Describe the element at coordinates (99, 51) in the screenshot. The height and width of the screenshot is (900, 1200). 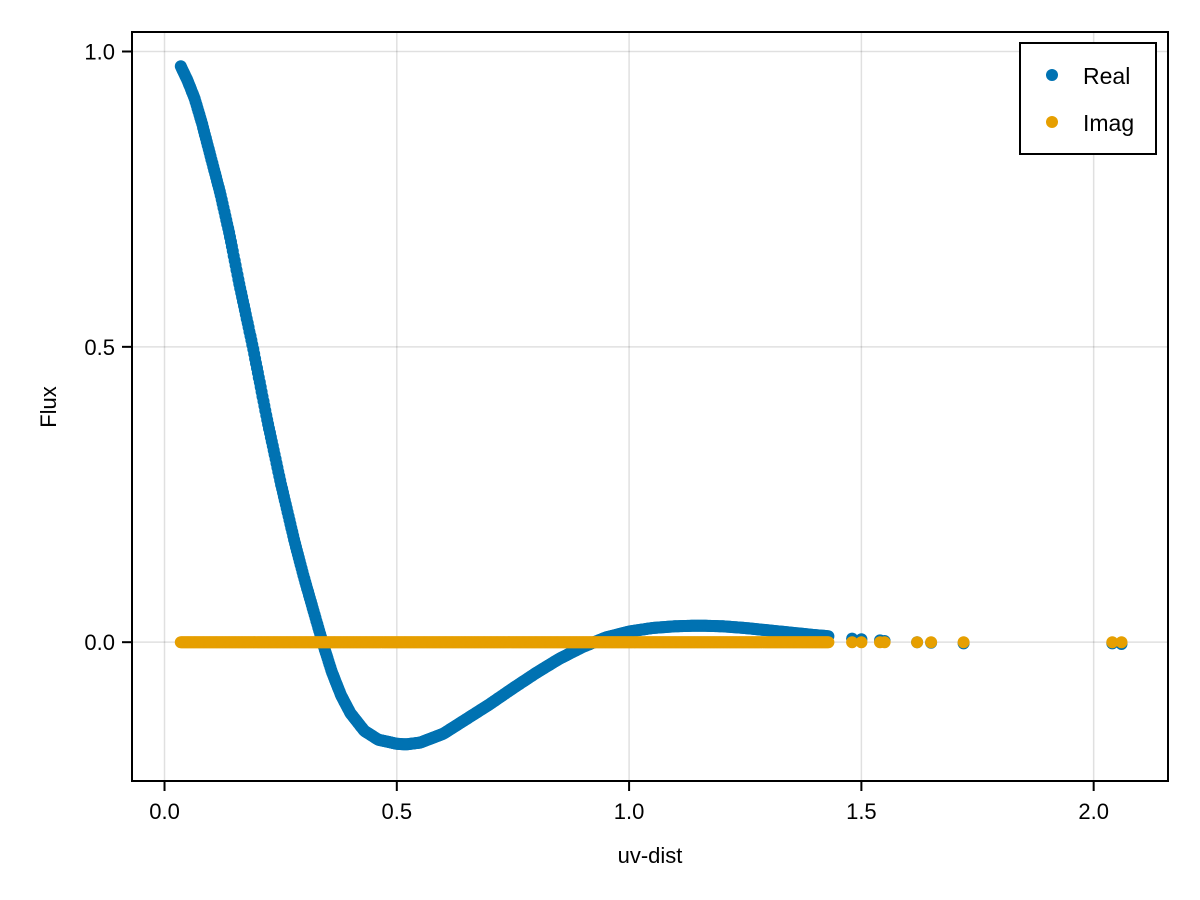
I see `y-tick-label: 1.0` at that location.